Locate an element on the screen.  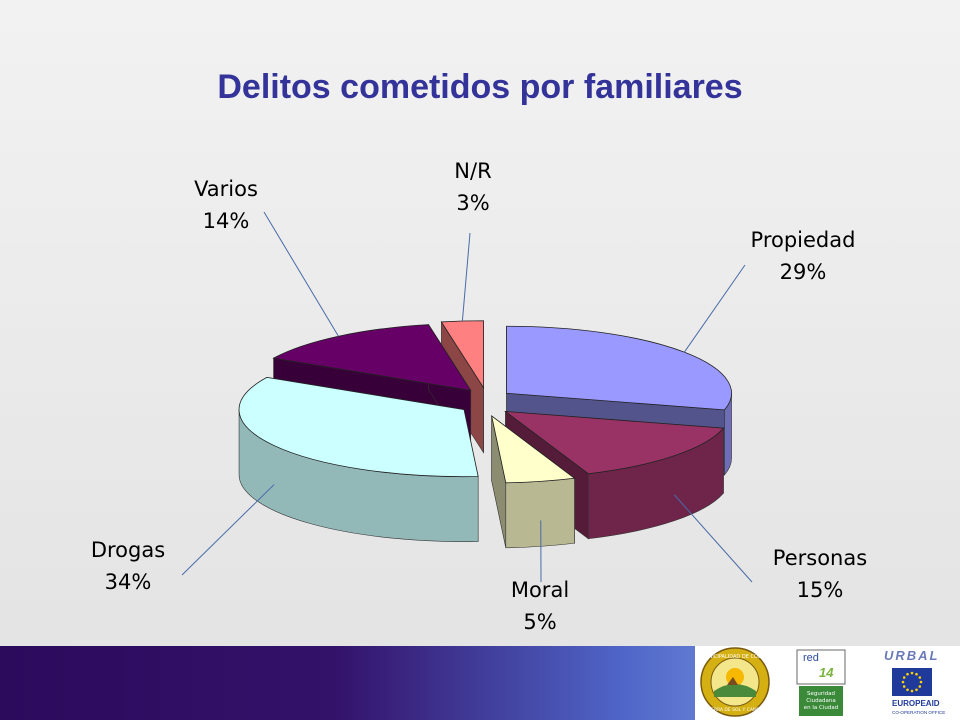
slice-label: Drogas is located at coordinates (128, 550).